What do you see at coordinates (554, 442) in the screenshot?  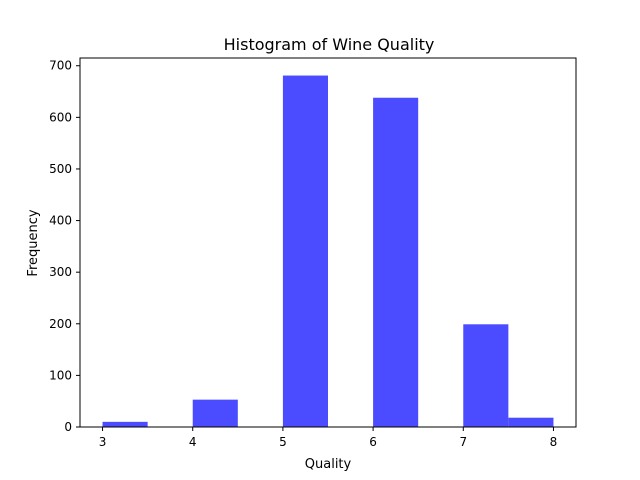 I see `x-tick-label: 8` at bounding box center [554, 442].